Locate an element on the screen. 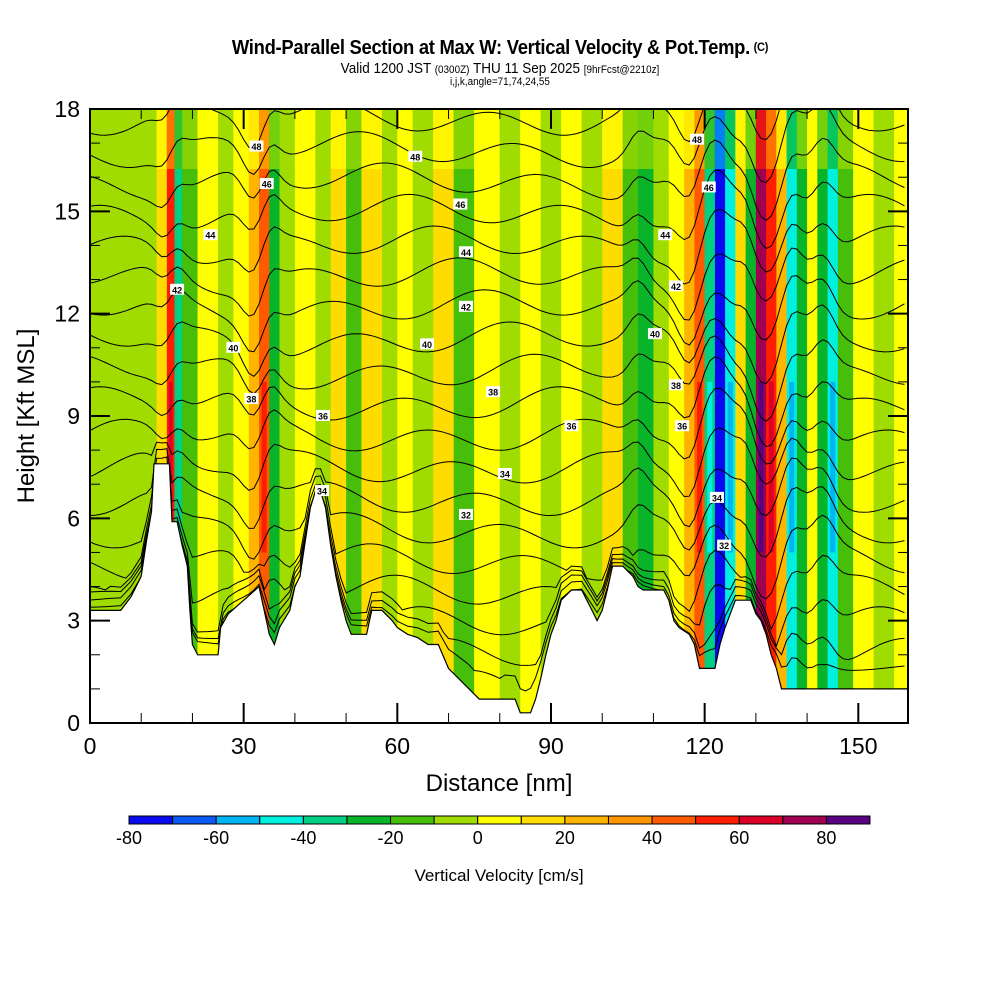 This screenshot has height=1000, width=1000. y-tick-label: 15 is located at coordinates (67, 211).